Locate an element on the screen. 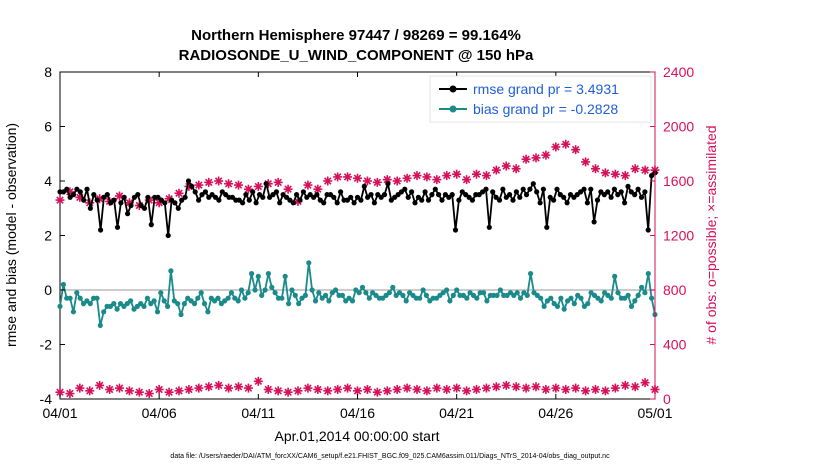 This screenshot has height=470, width=830. y-tick-label-right: 0 is located at coordinates (667, 399).